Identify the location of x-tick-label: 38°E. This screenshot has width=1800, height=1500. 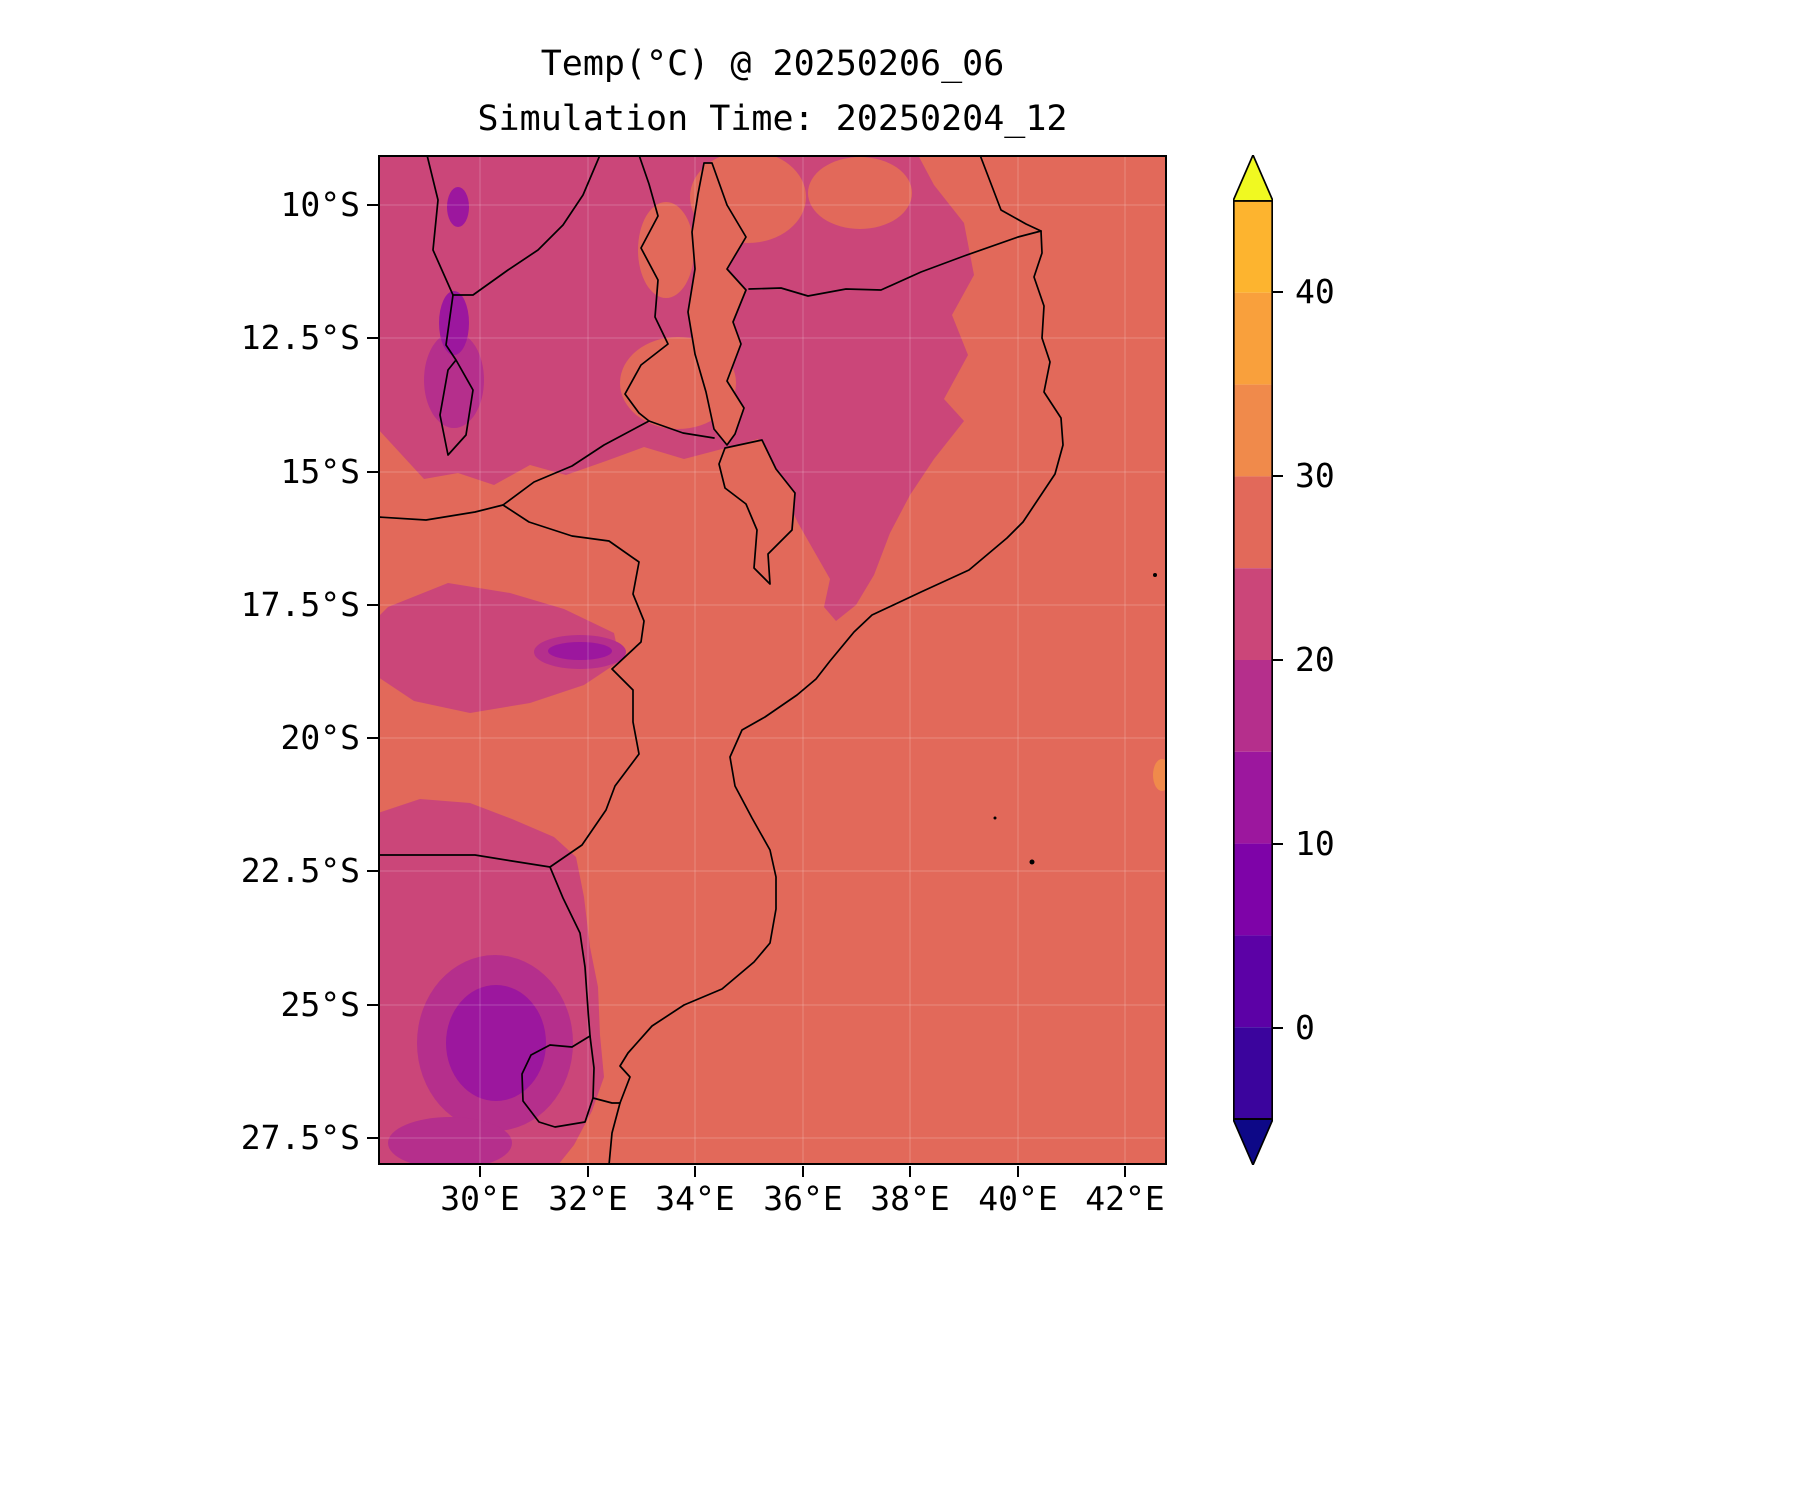
(910, 1198).